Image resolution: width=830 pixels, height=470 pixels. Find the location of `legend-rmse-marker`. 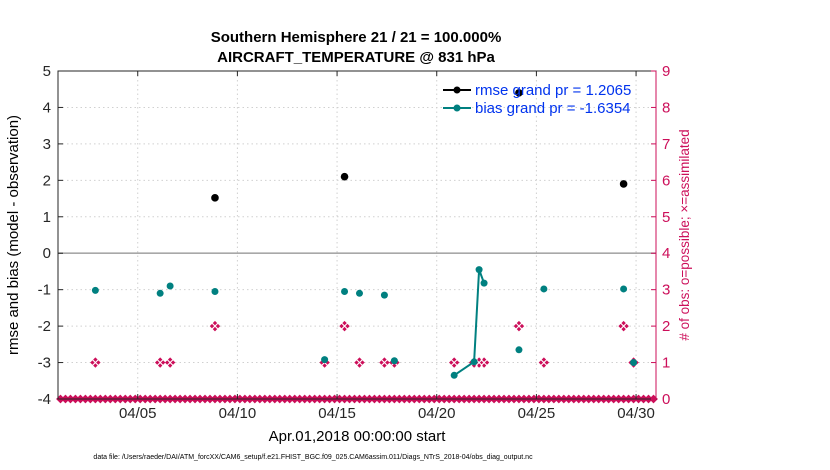

legend-rmse-marker is located at coordinates (457, 90).